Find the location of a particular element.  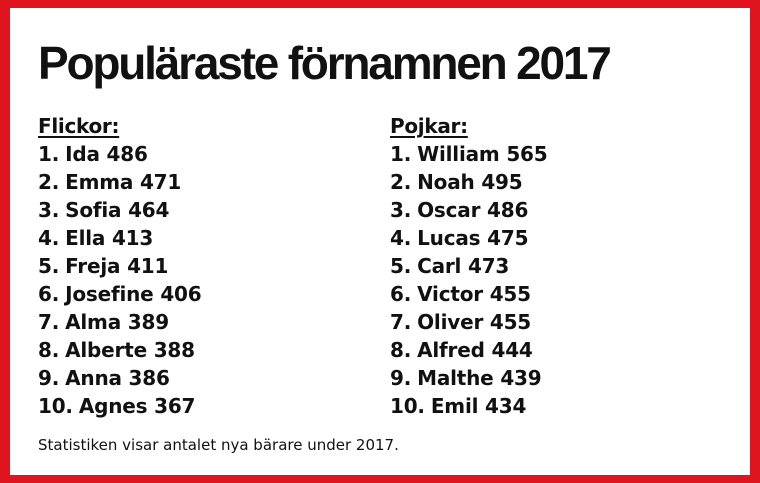

first-name: Anna is located at coordinates (93, 378).